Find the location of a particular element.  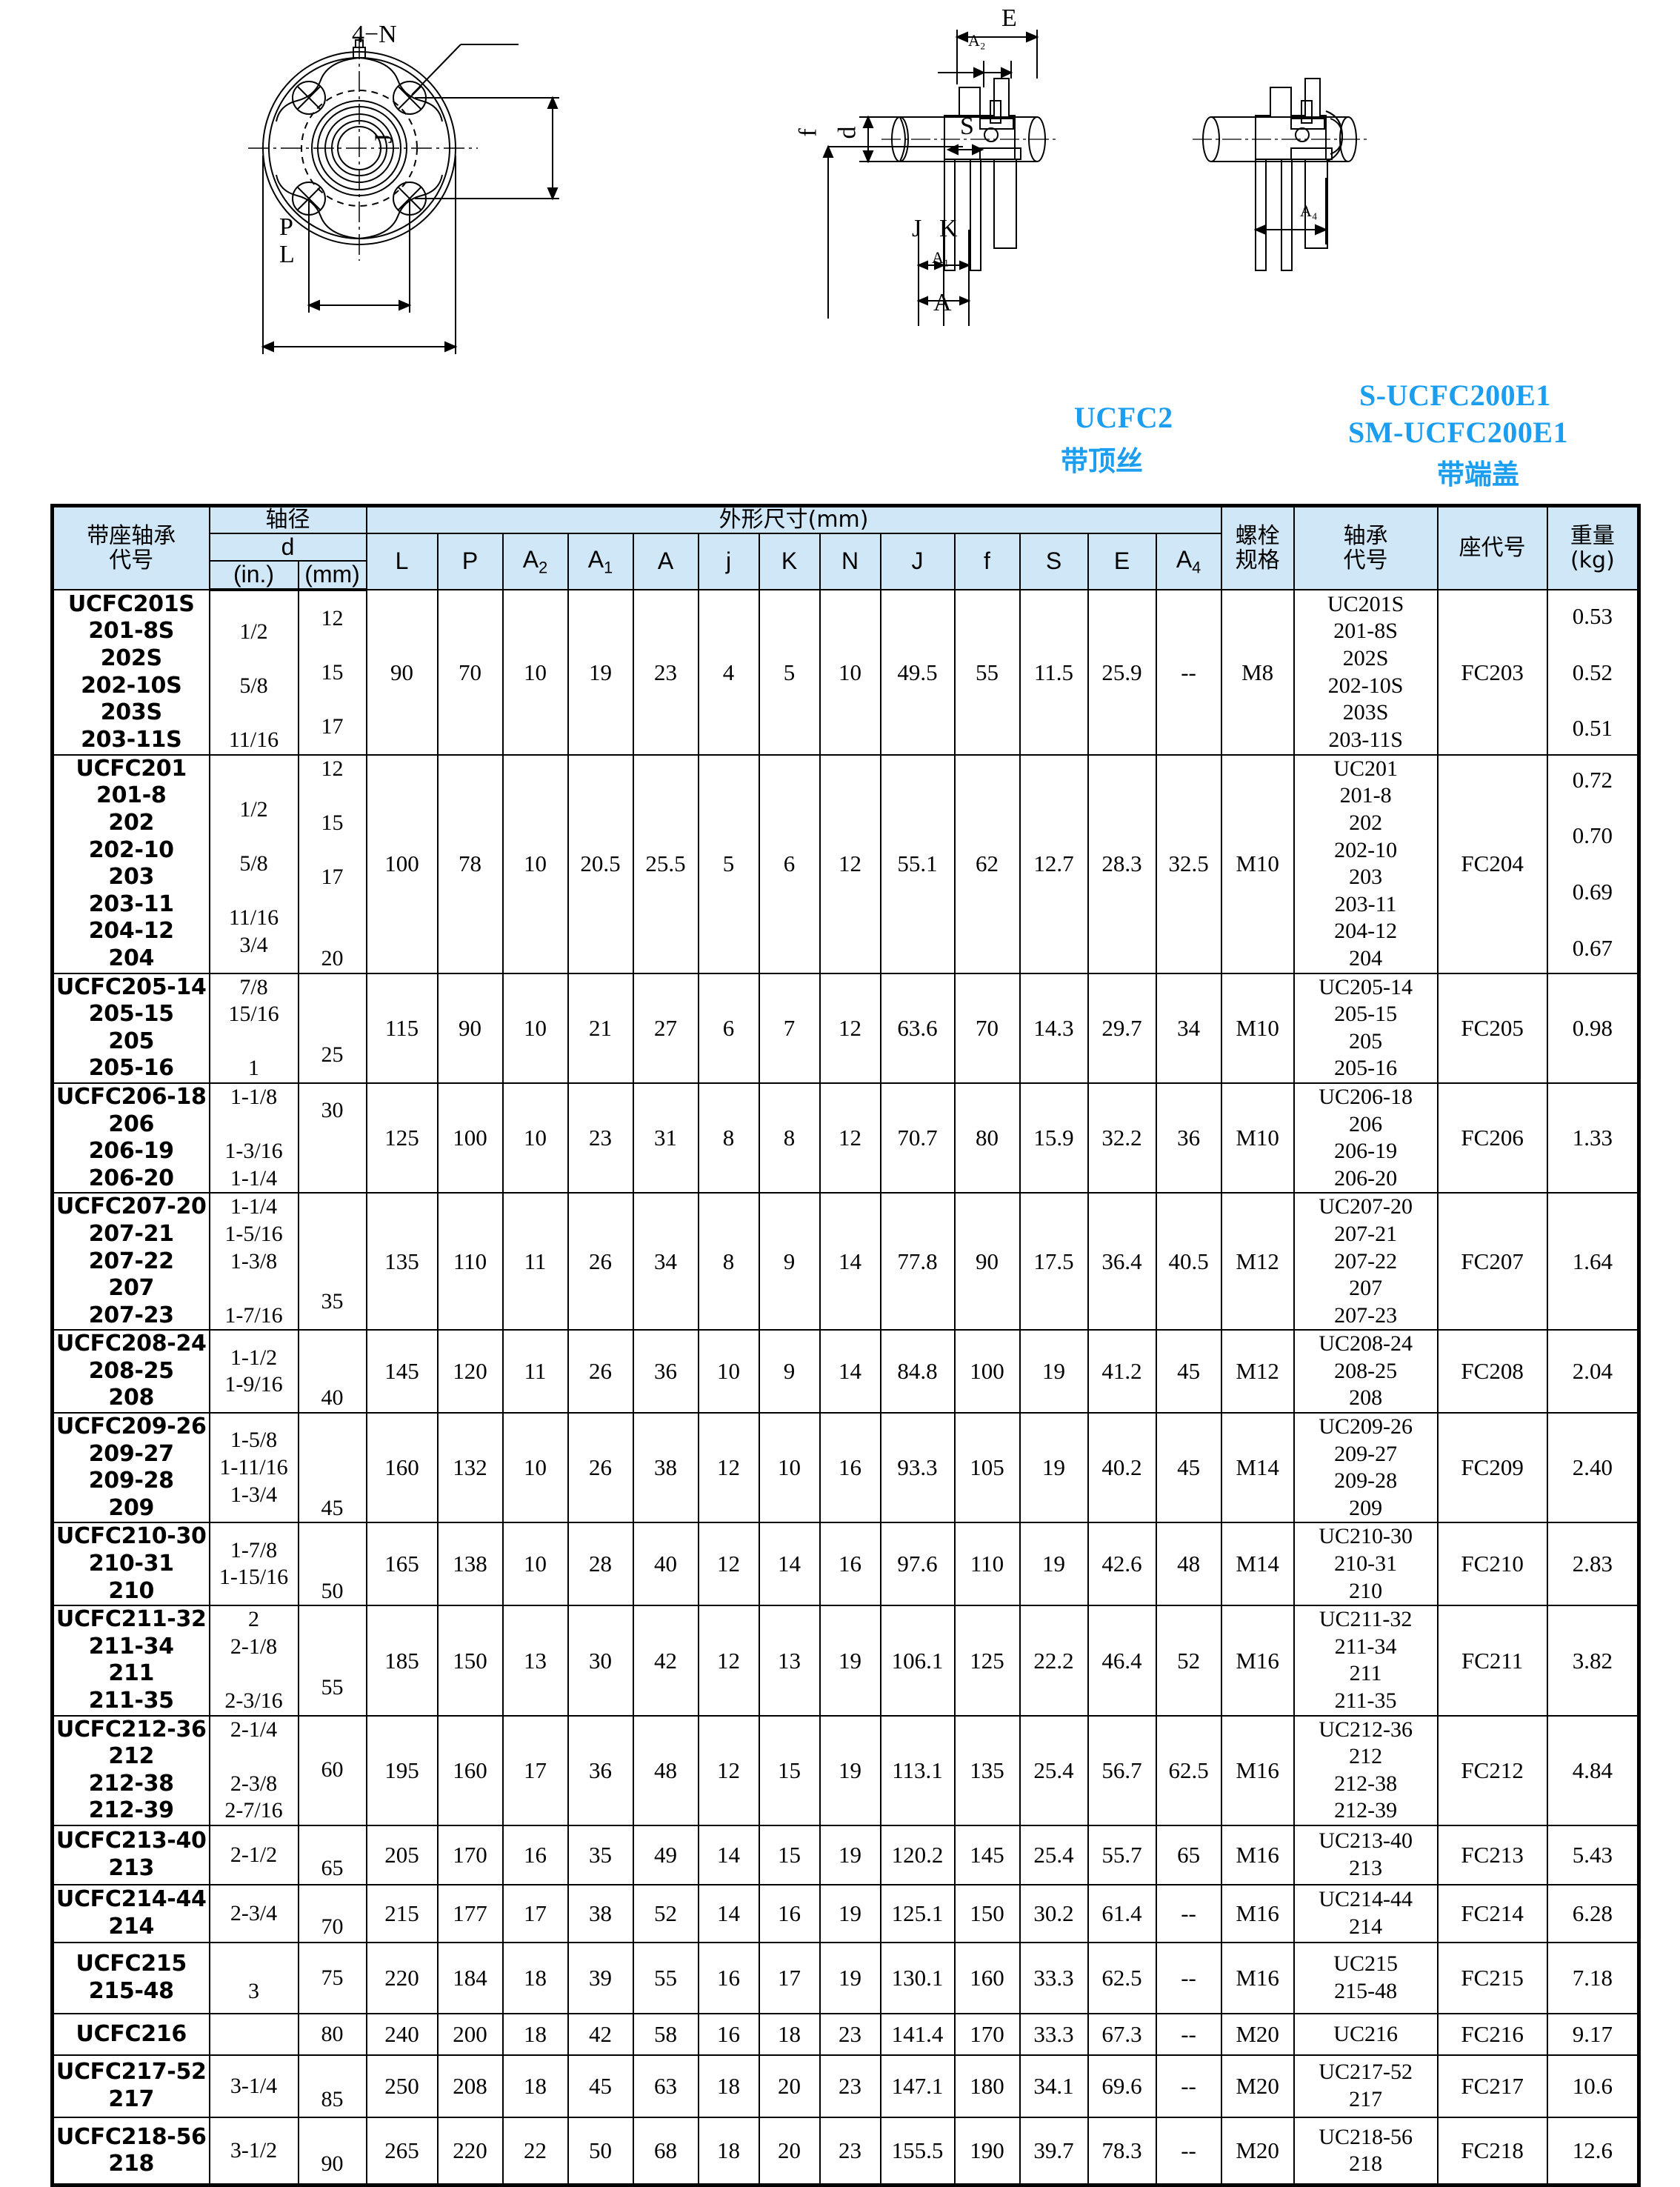

header-outline-dimensions: 外形尺寸(mm) is located at coordinates (794, 519).